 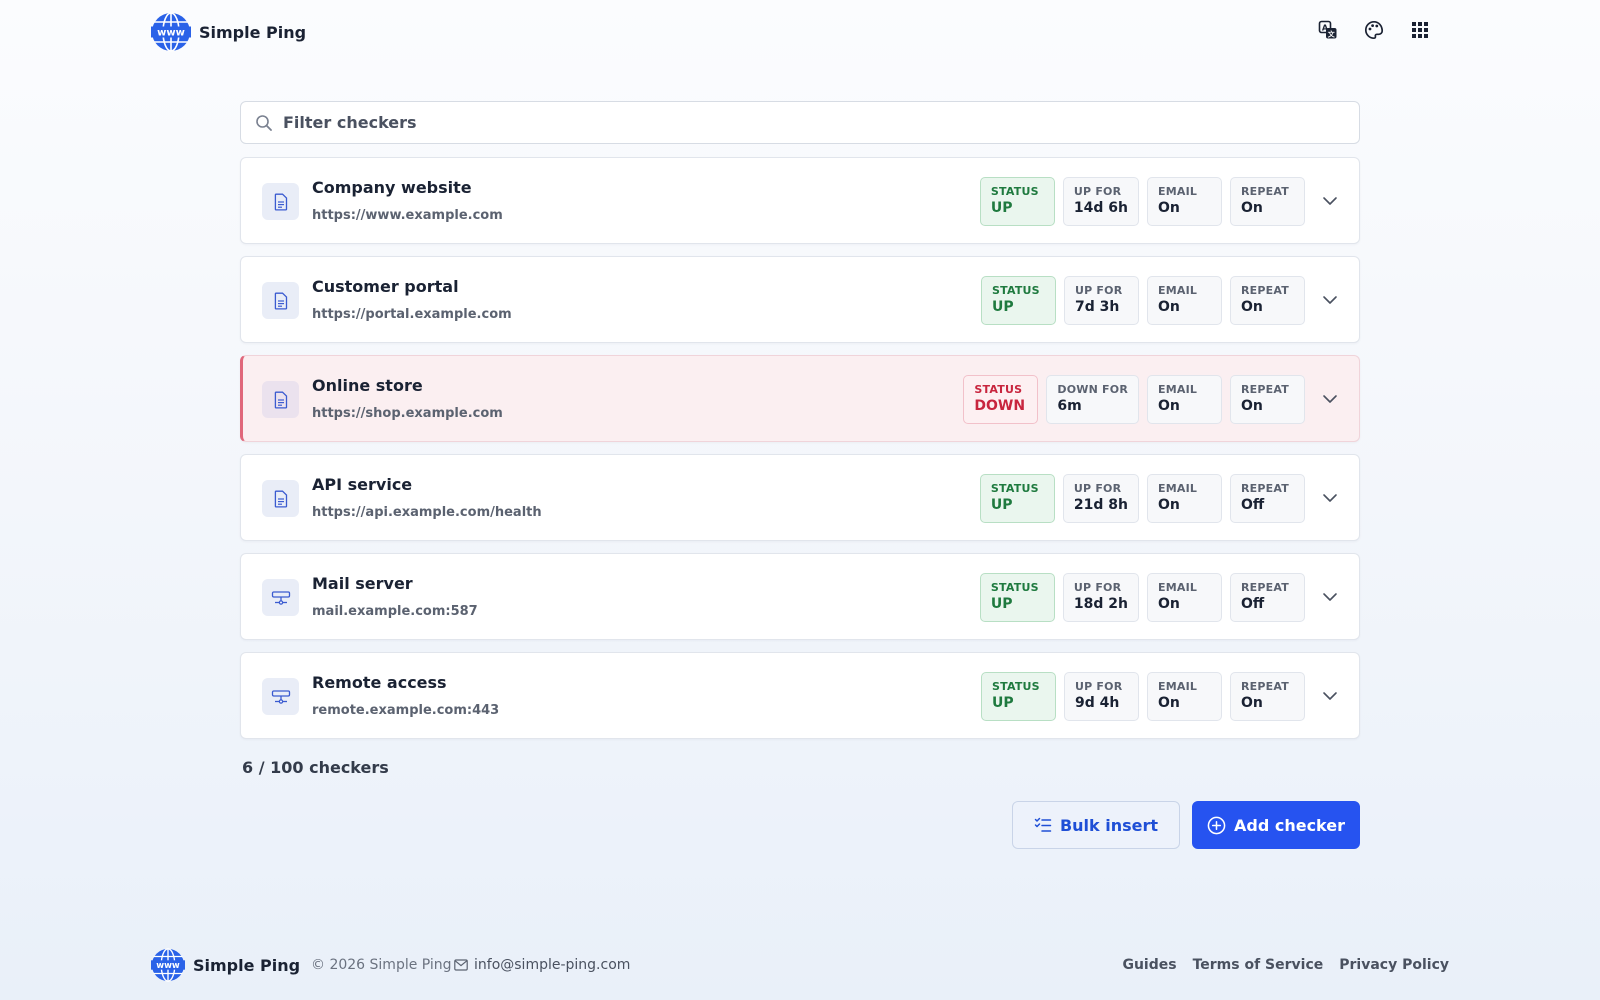 I want to click on add-checker-button: Add checker, so click(x=1276, y=825).